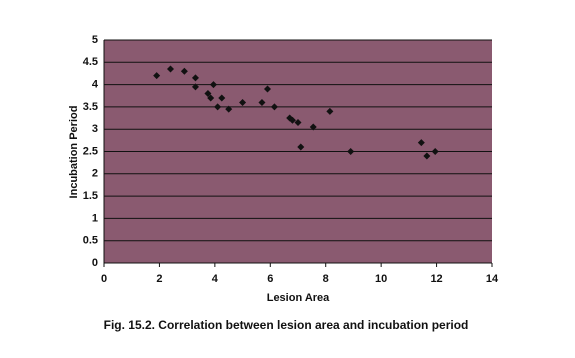 Image resolution: width=575 pixels, height=358 pixels. I want to click on x-axis-label: Lesion Area, so click(298, 298).